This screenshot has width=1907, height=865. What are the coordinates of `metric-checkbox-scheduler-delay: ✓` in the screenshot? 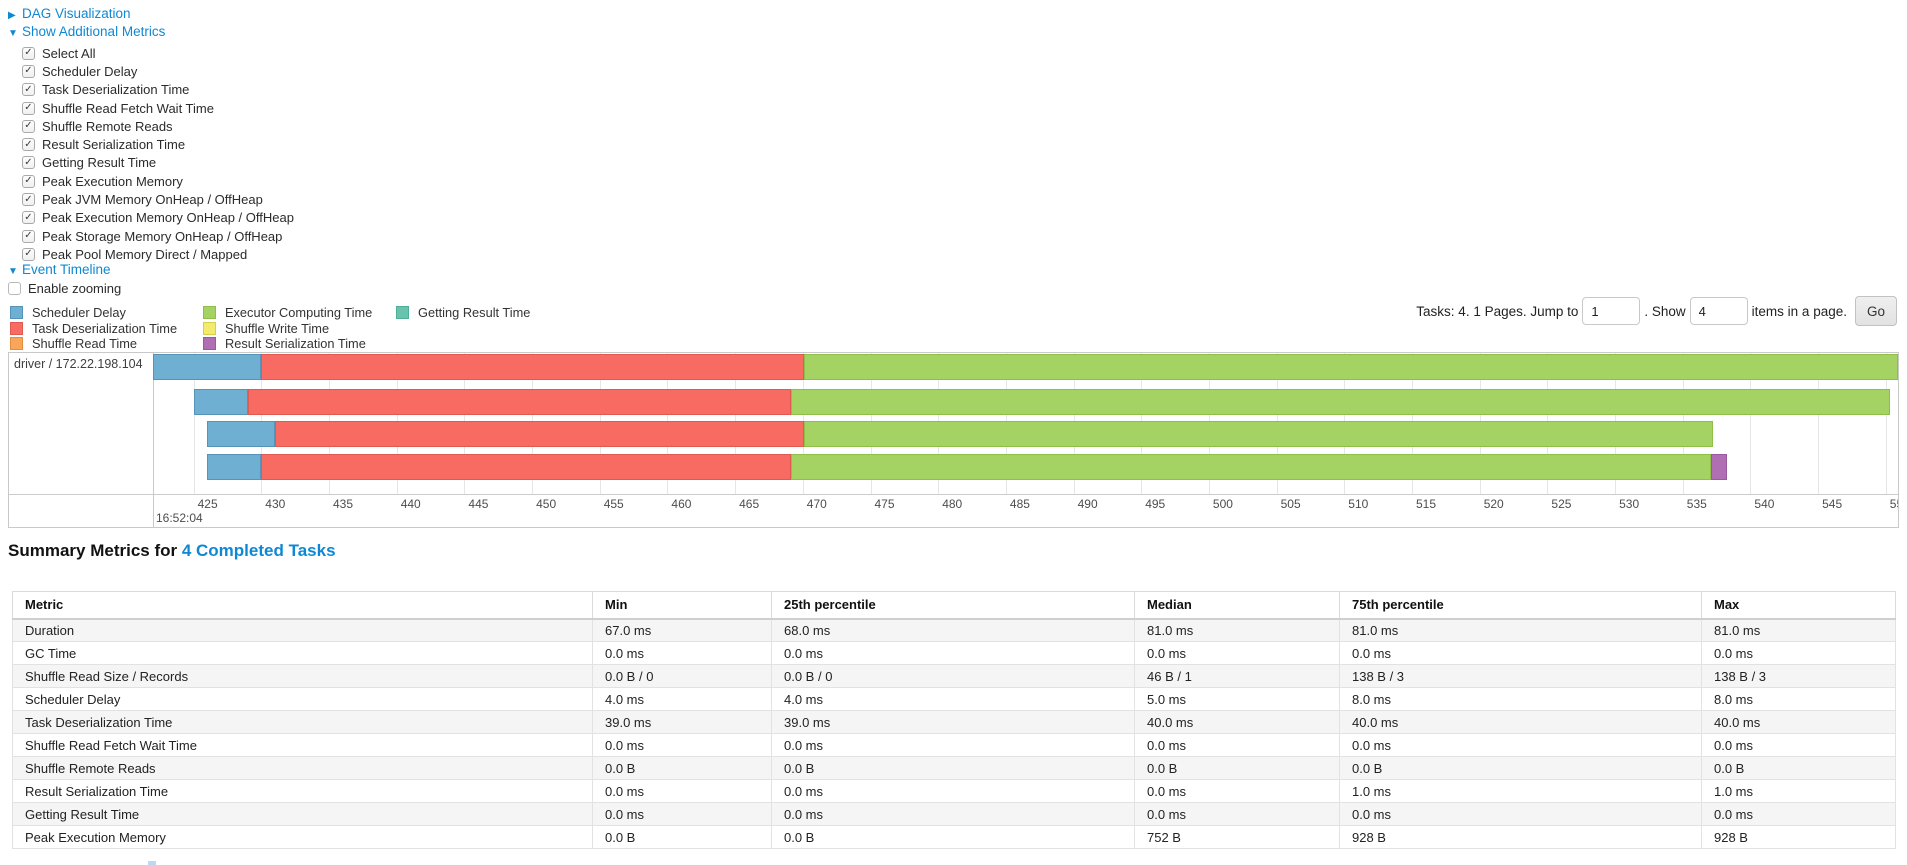 It's located at (28, 71).